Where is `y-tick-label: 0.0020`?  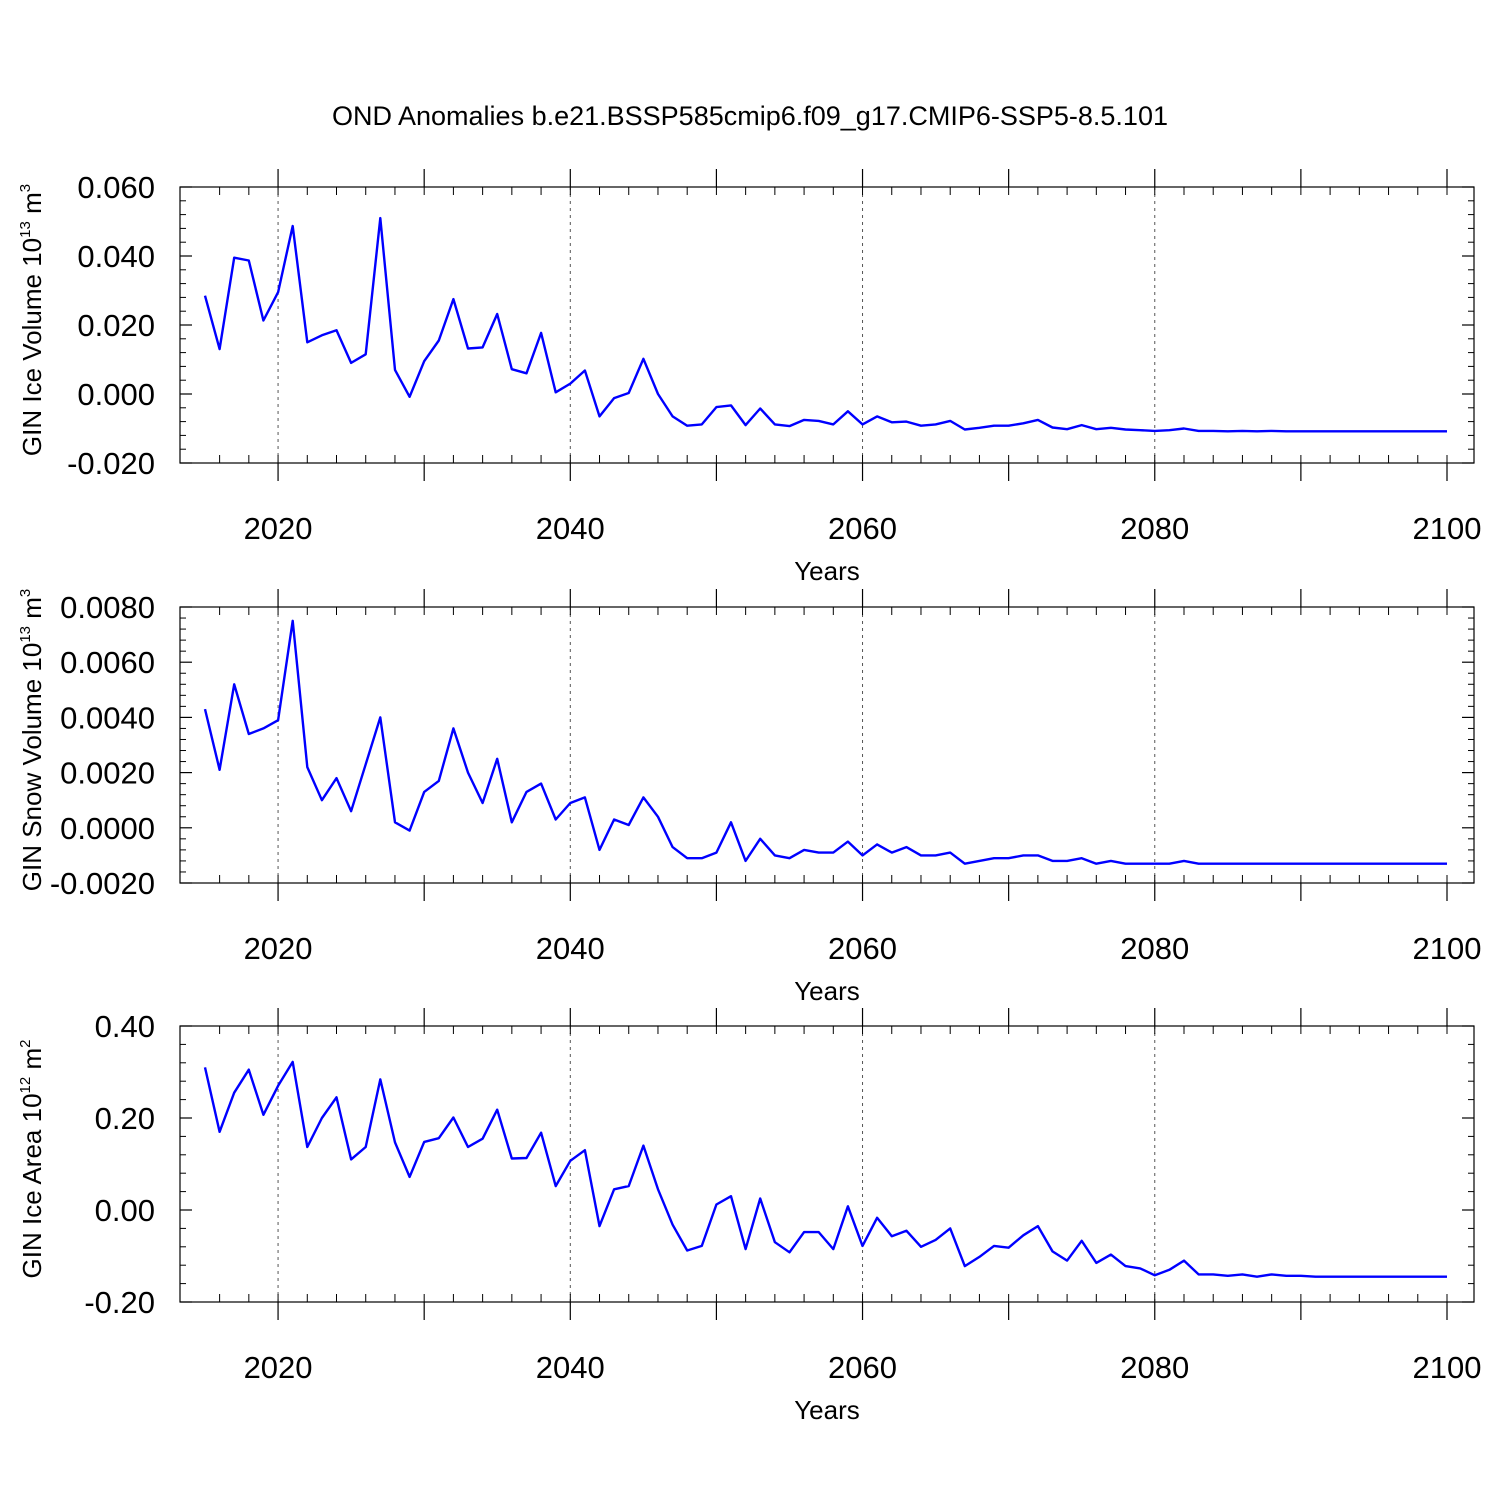 y-tick-label: 0.0020 is located at coordinates (107, 773).